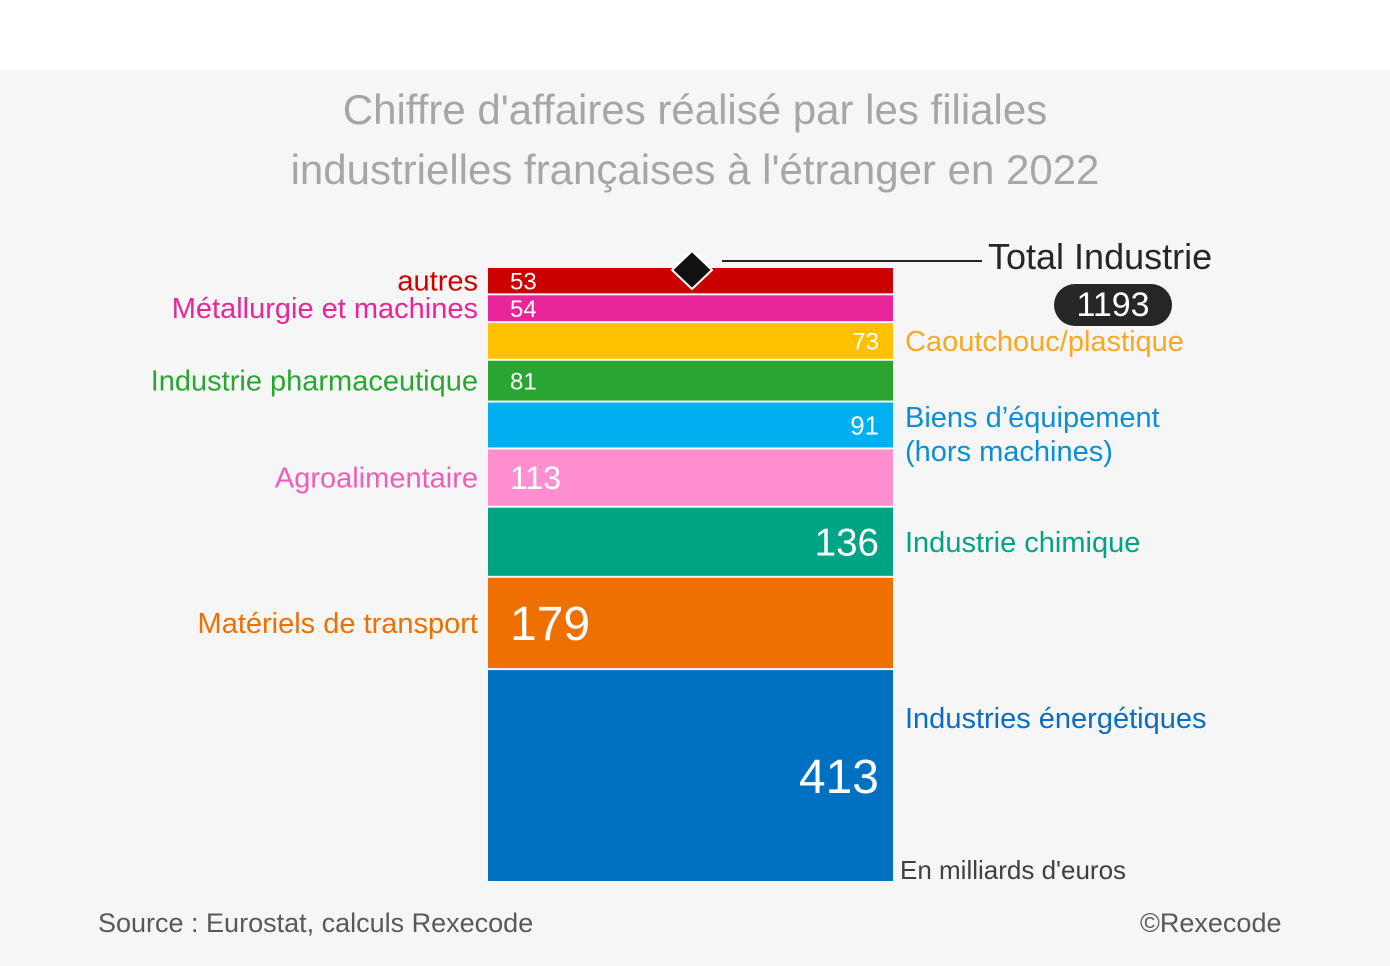  What do you see at coordinates (316, 923) in the screenshot?
I see `source-note: Source : Eurostat, calculs Rexecode` at bounding box center [316, 923].